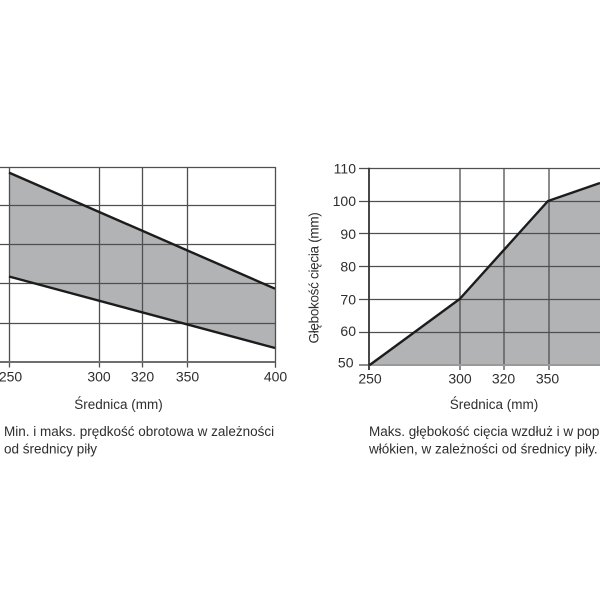  Describe the element at coordinates (346, 363) in the screenshot. I see `svg-text: 50` at that location.